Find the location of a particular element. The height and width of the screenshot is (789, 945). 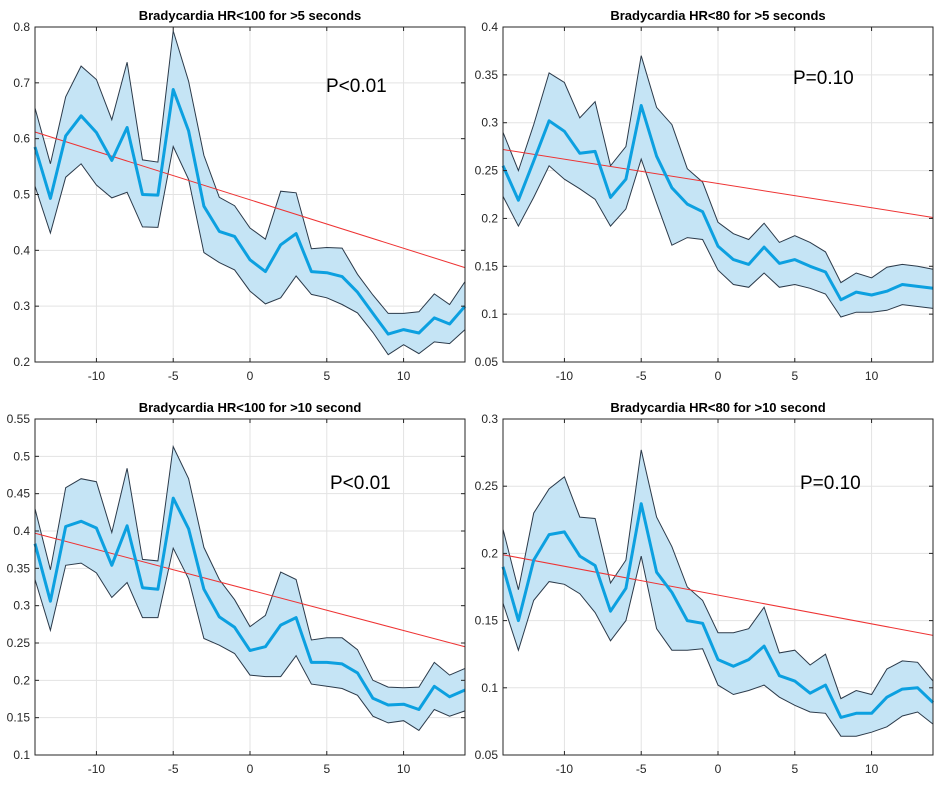

y-tick-label: 0.8 is located at coordinates (21, 27).